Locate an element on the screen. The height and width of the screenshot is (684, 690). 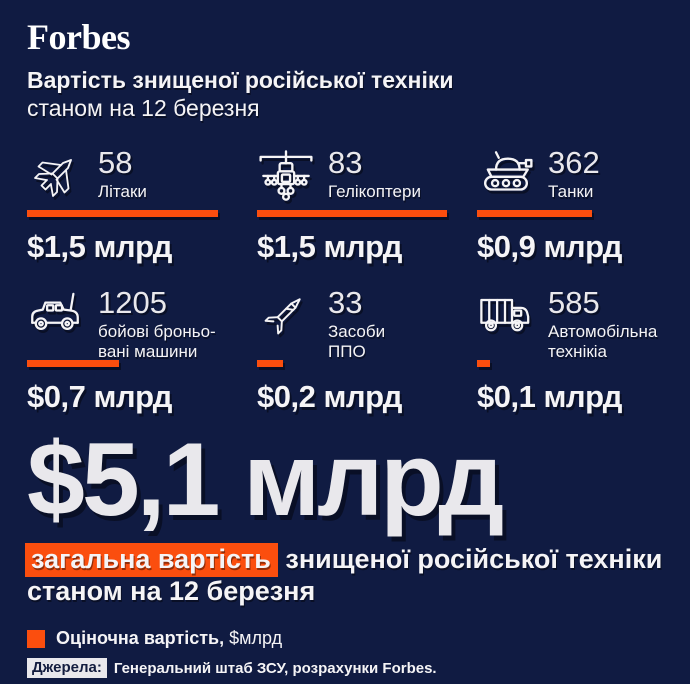
legend-label-regular: $млрд is located at coordinates (256, 638).